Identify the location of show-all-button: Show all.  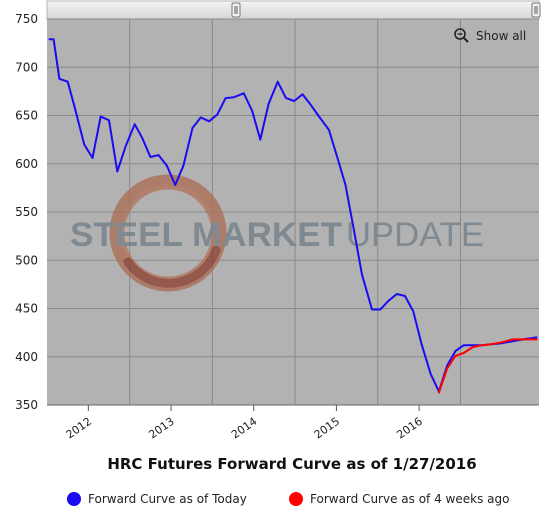
(490, 35).